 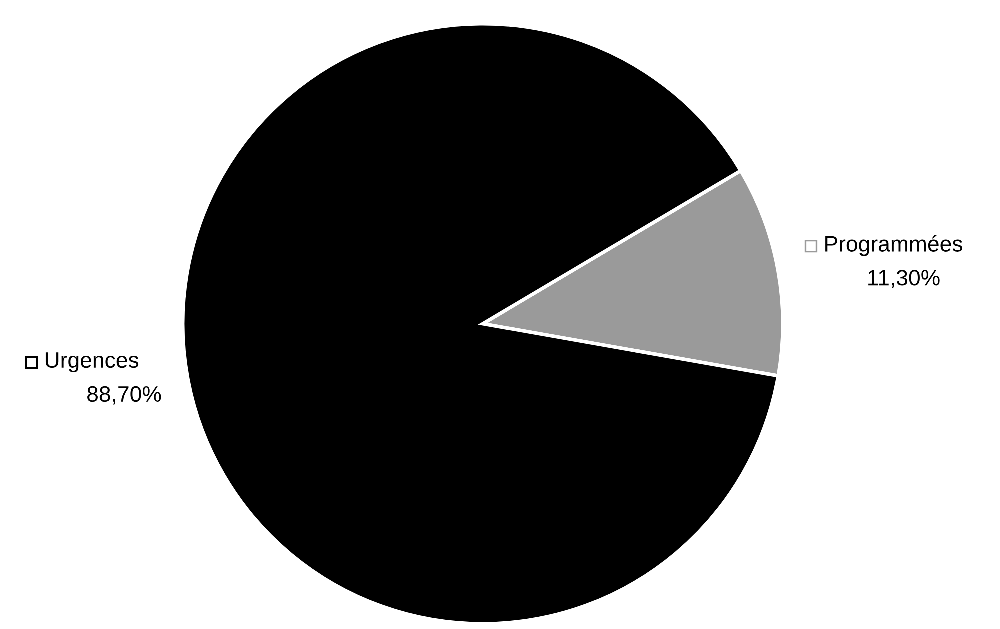 I want to click on data-label: 11,30%, so click(x=904, y=279).